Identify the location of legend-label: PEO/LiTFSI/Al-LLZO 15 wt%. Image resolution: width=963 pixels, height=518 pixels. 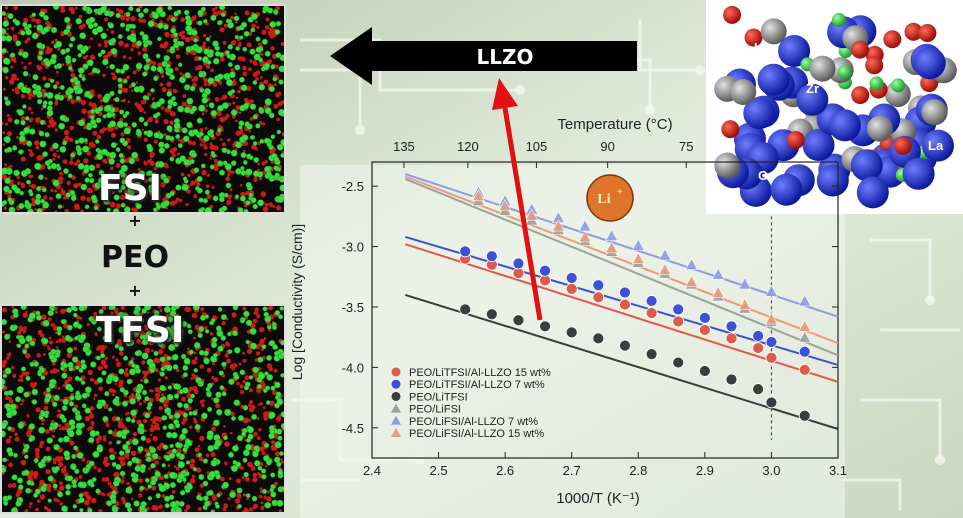
(480, 373).